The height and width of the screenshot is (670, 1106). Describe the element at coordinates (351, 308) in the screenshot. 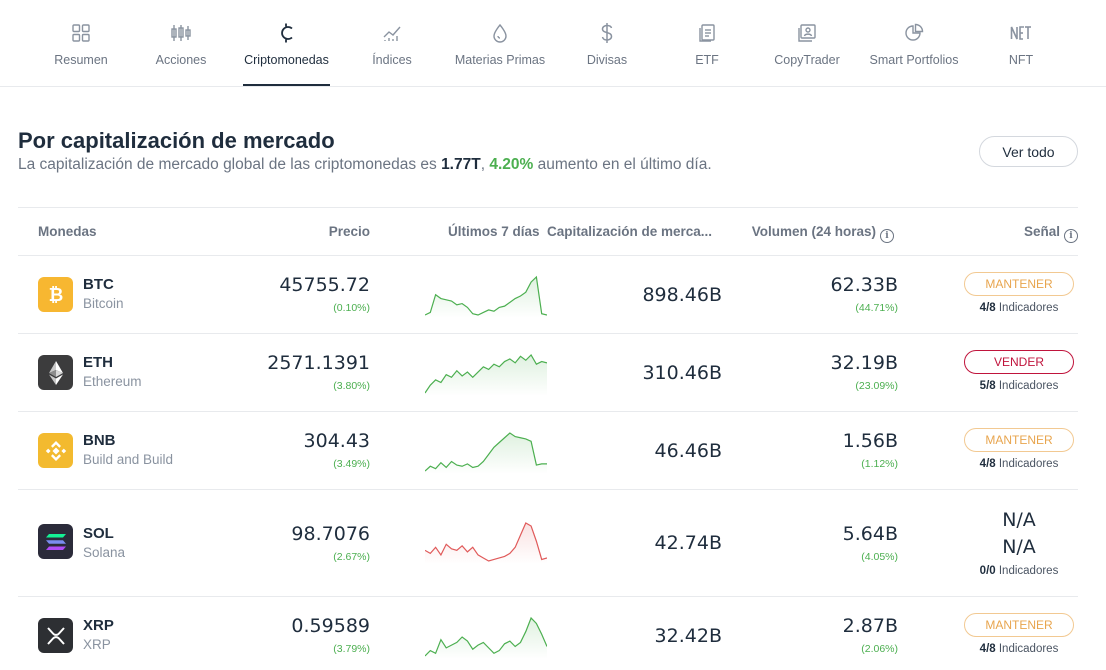

I see `price-change: (0.10%)` at that location.